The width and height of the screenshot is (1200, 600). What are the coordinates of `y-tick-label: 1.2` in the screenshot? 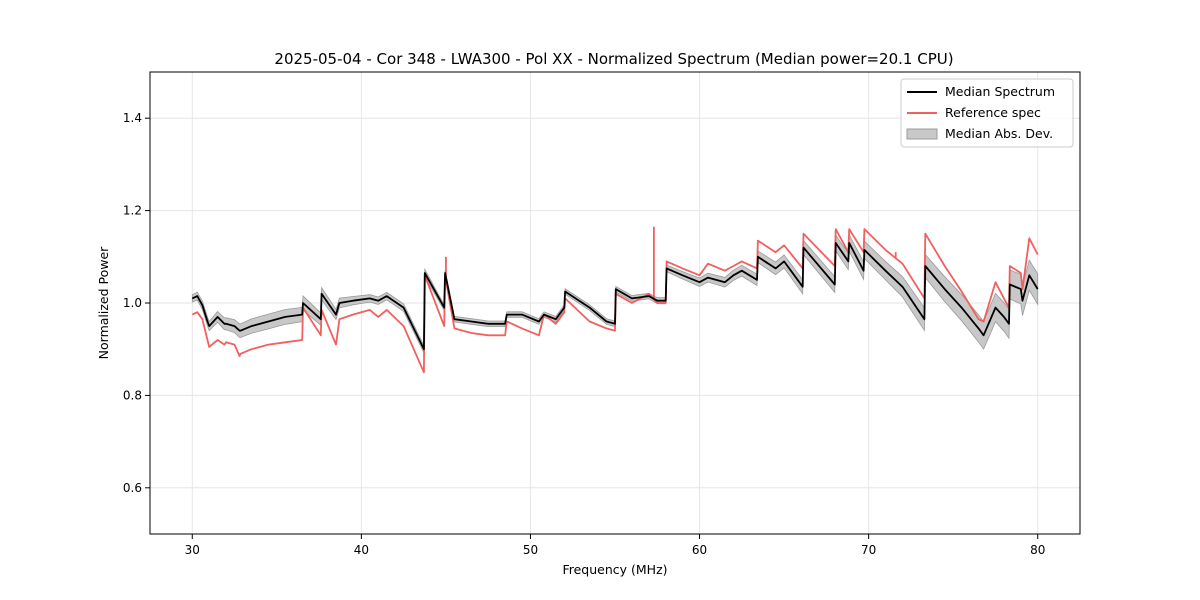 It's located at (132, 211).